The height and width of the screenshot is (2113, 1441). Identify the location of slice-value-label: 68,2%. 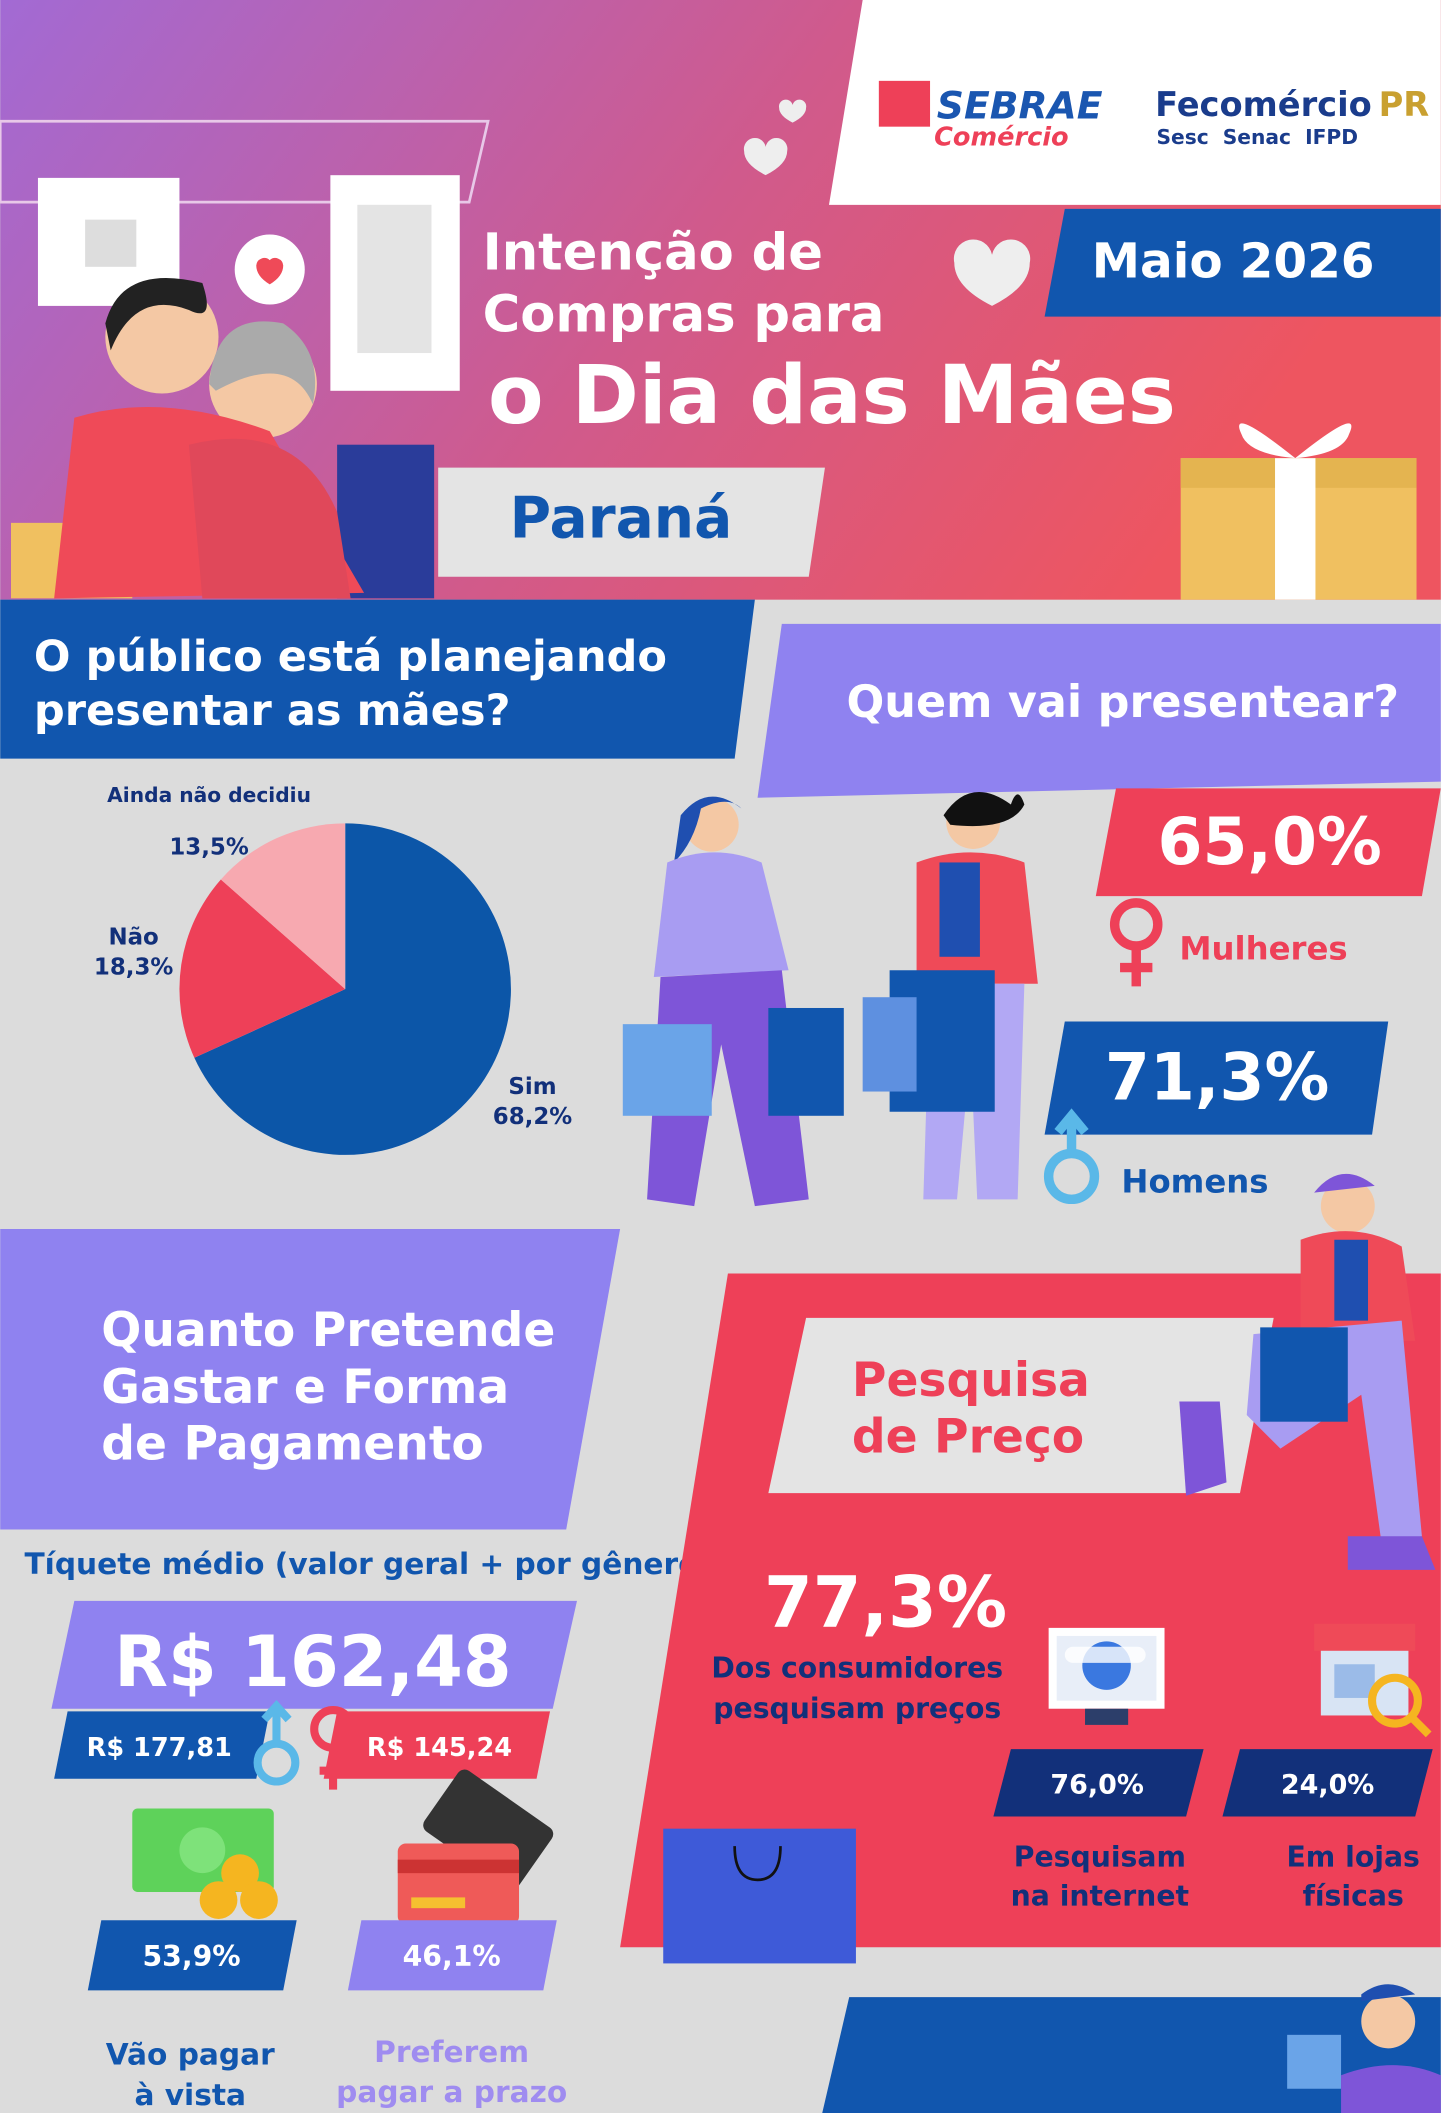
(532, 1117).